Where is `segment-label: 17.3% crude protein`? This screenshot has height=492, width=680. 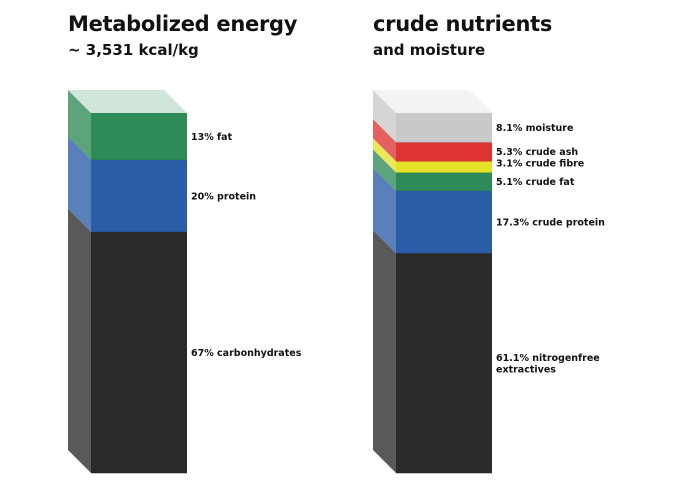
segment-label: 17.3% crude protein is located at coordinates (550, 222).